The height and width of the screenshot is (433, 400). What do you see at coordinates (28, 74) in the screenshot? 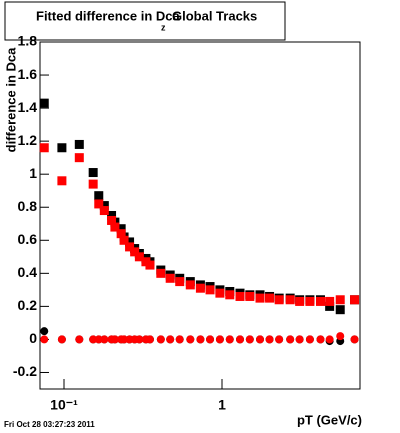
I see `y-tick-label: 1.6` at bounding box center [28, 74].